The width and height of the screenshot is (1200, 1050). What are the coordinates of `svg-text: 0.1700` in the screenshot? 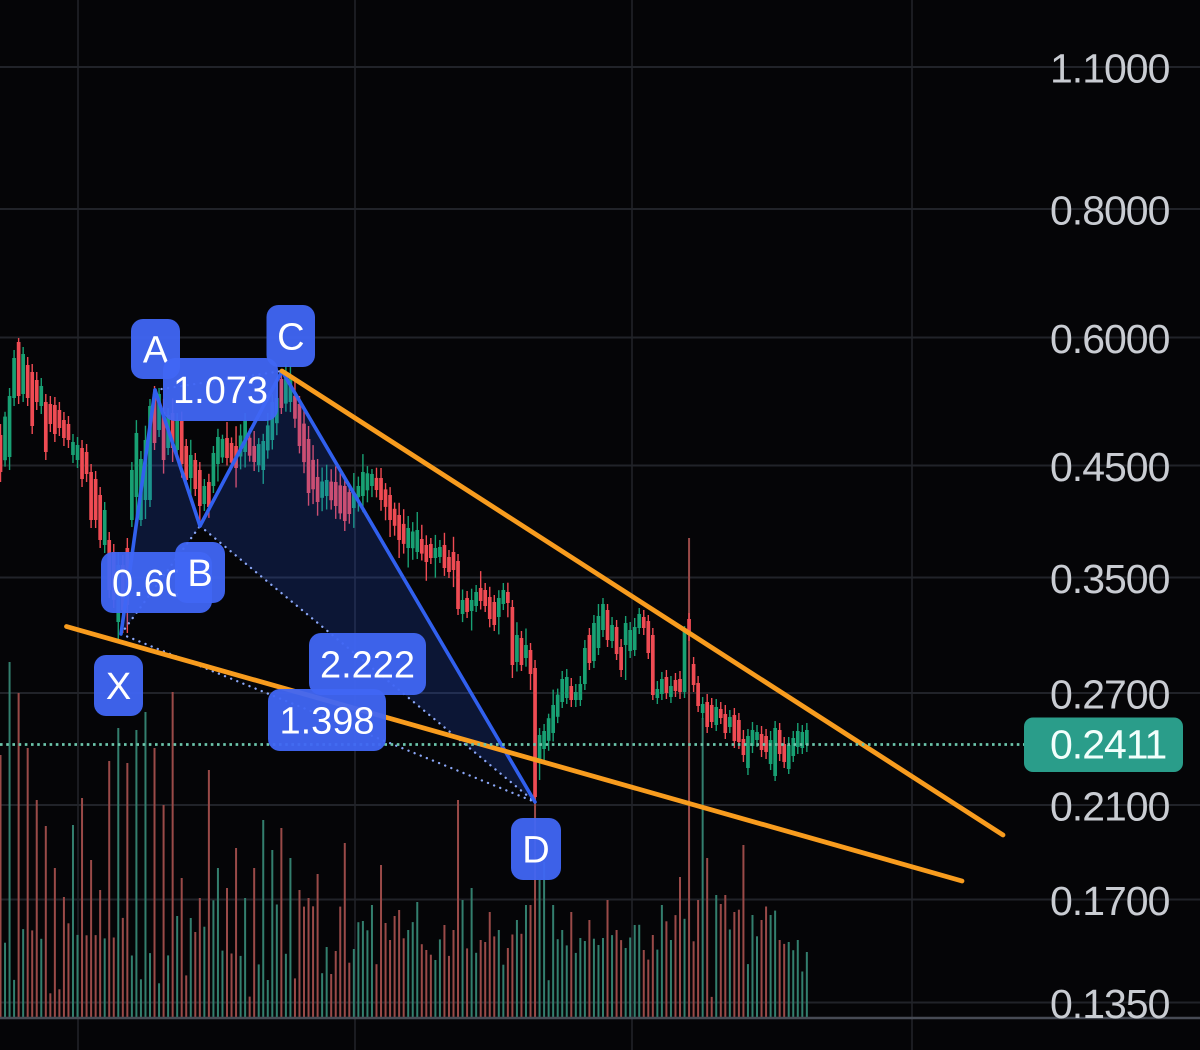 It's located at (1110, 901).